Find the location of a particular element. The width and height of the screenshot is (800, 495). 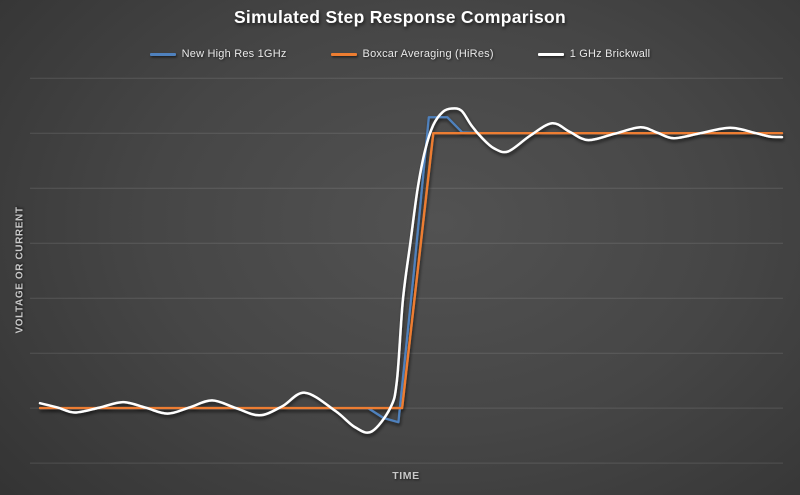

legend-item-2: 1 GHz Brickwall is located at coordinates (594, 54).